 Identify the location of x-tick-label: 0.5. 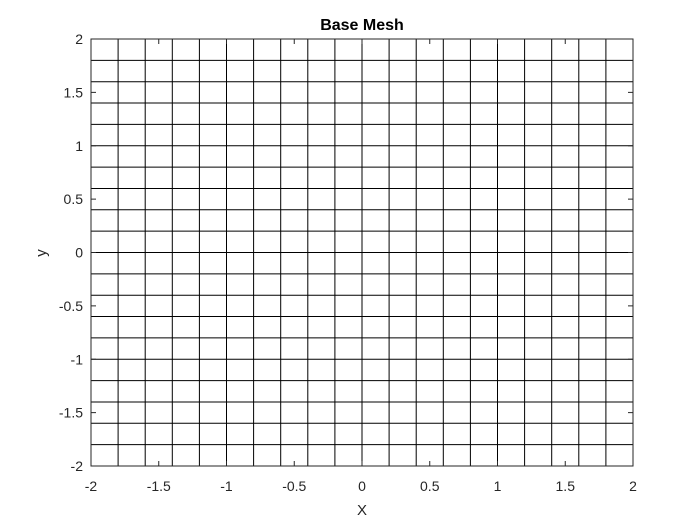
(430, 486).